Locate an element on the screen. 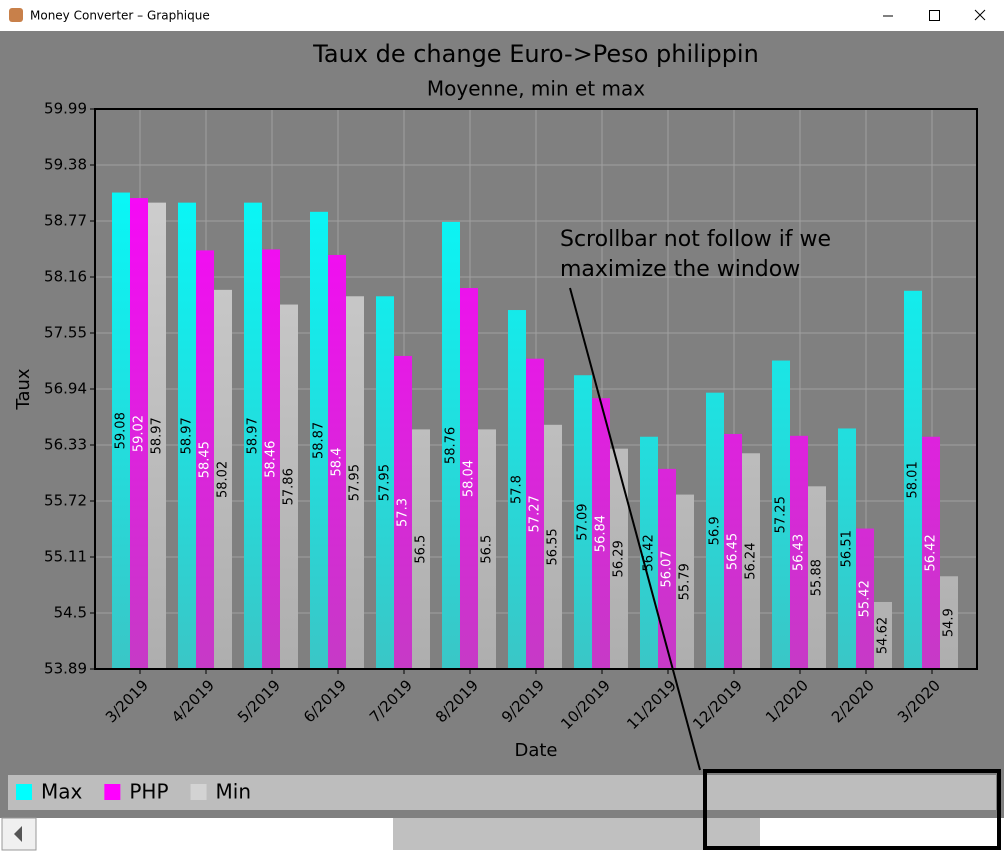 The image size is (1004, 856). data-label: 56.9 is located at coordinates (715, 530).